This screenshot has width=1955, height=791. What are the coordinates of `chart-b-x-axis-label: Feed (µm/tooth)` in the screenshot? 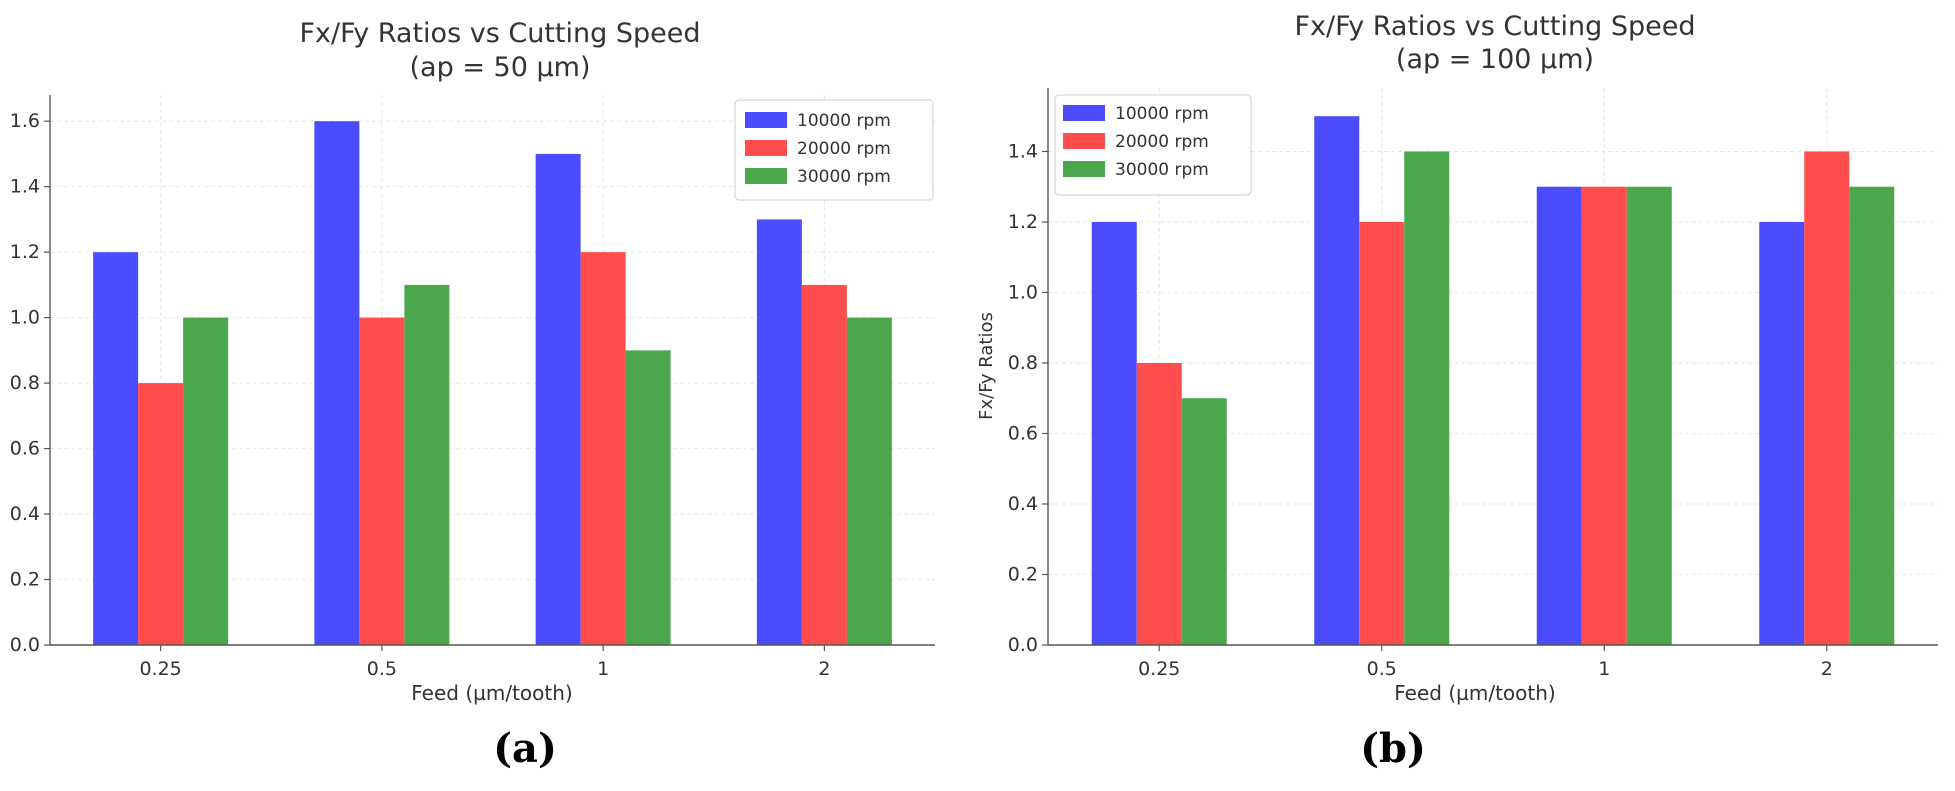 It's located at (1474, 693).